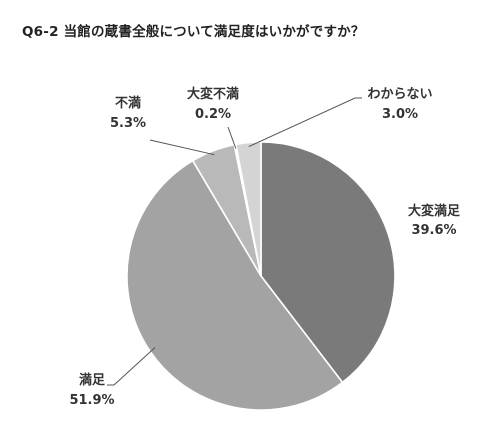  I want to click on slice-value-dissatisfied: 5.3%, so click(128, 123).